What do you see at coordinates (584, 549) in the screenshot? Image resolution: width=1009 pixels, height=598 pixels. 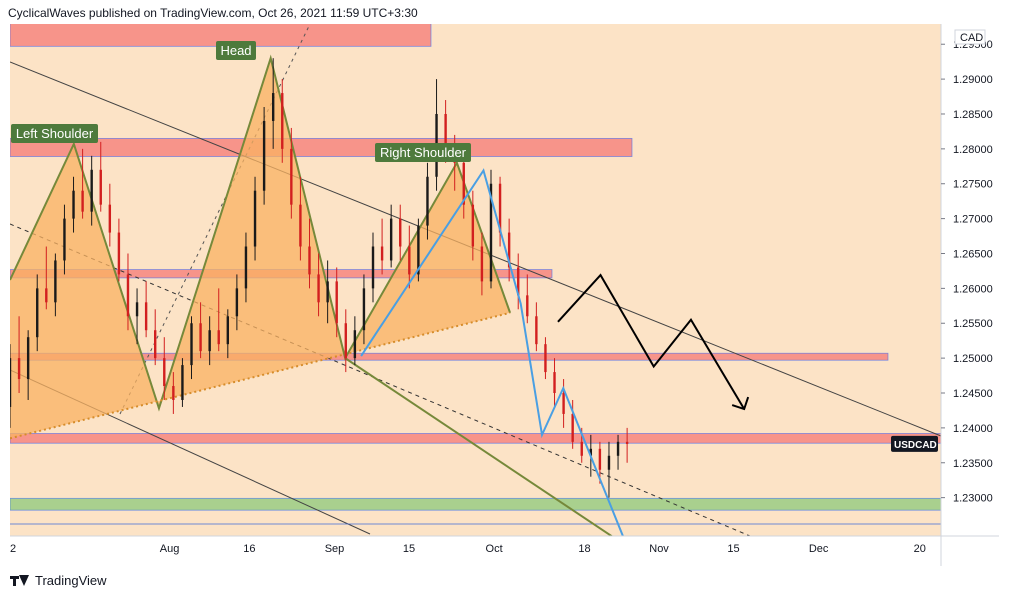 I see `time-tick-label: 18` at bounding box center [584, 549].